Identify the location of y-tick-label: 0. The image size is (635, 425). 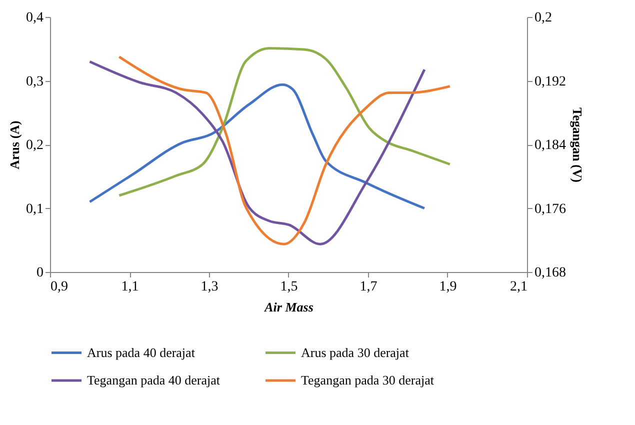
(40, 273).